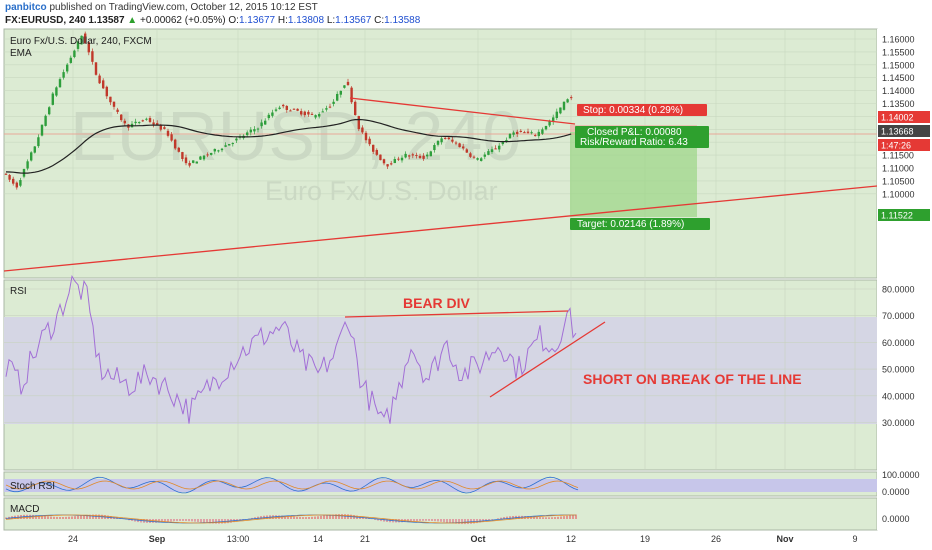 The width and height of the screenshot is (932, 550). Describe the element at coordinates (440, 228) in the screenshot. I see `support-trendline` at that location.